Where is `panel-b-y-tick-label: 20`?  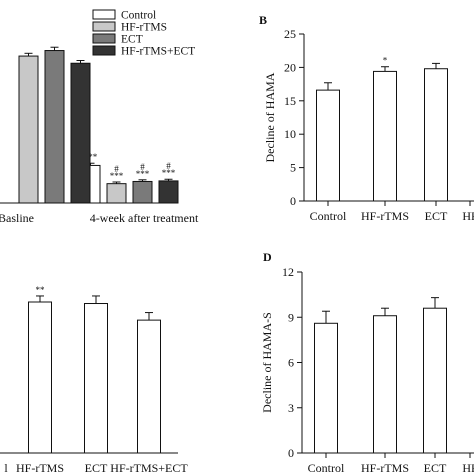 panel-b-y-tick-label: 20 is located at coordinates (290, 67).